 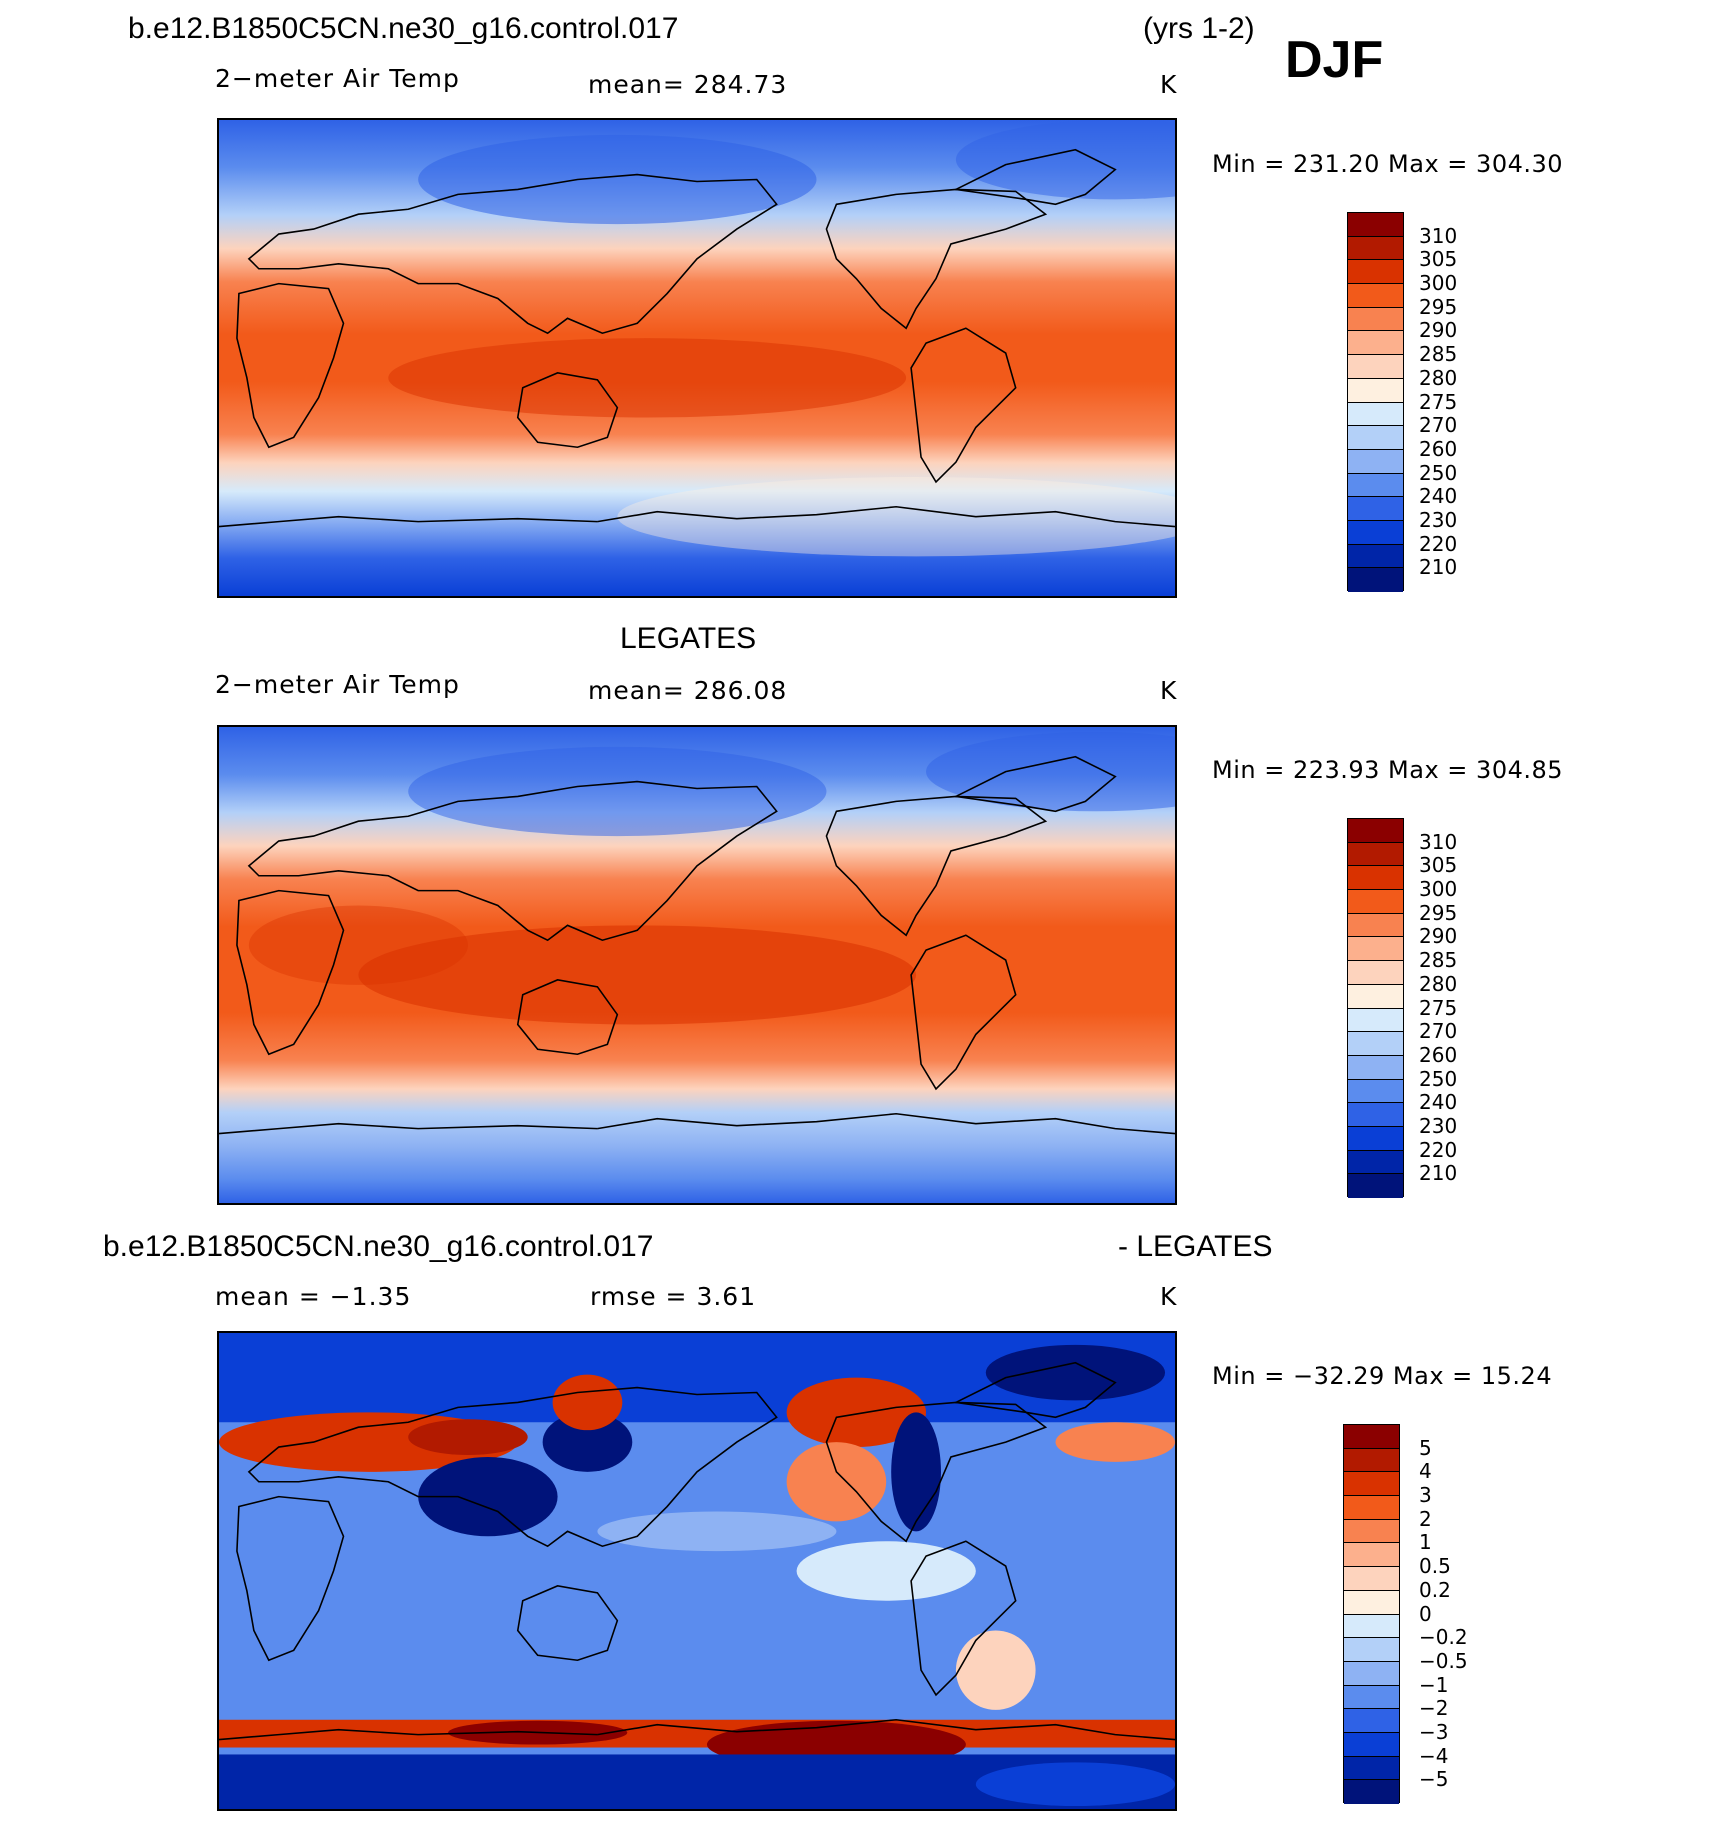 I want to click on panel3-rmse: rmse = 3.61, so click(x=673, y=1296).